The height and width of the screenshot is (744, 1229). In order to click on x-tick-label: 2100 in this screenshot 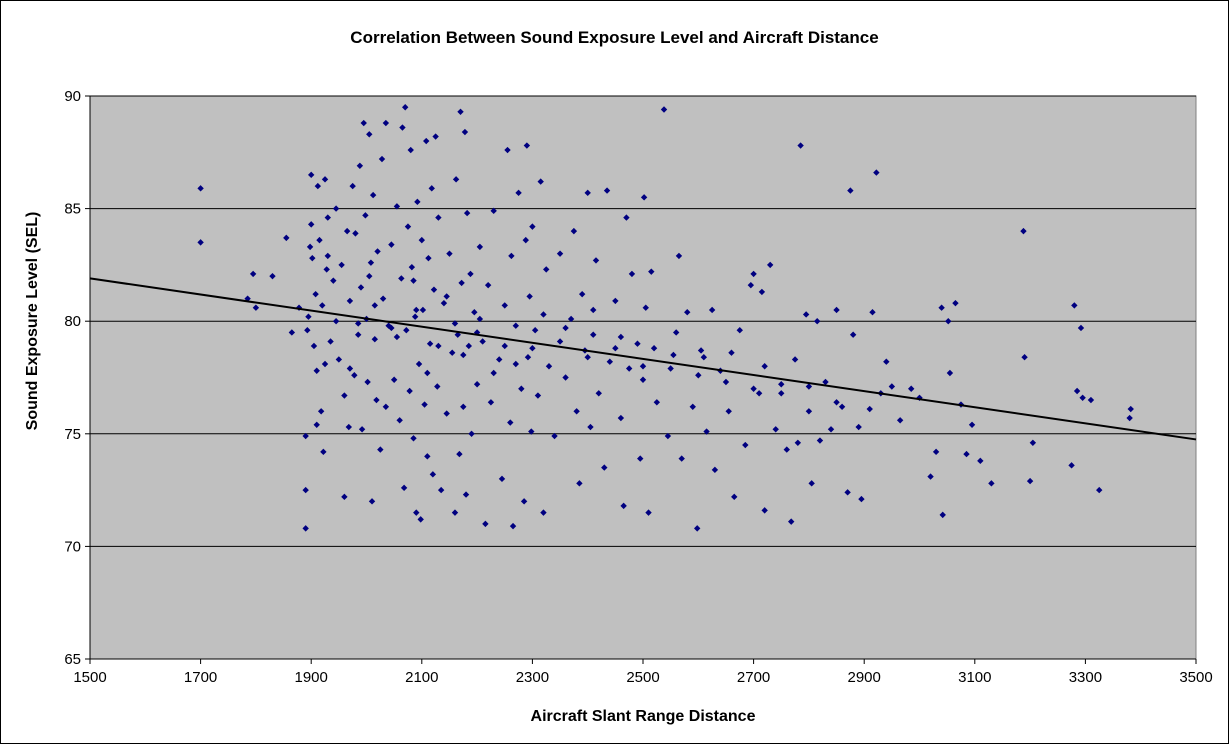, I will do `click(421, 677)`.